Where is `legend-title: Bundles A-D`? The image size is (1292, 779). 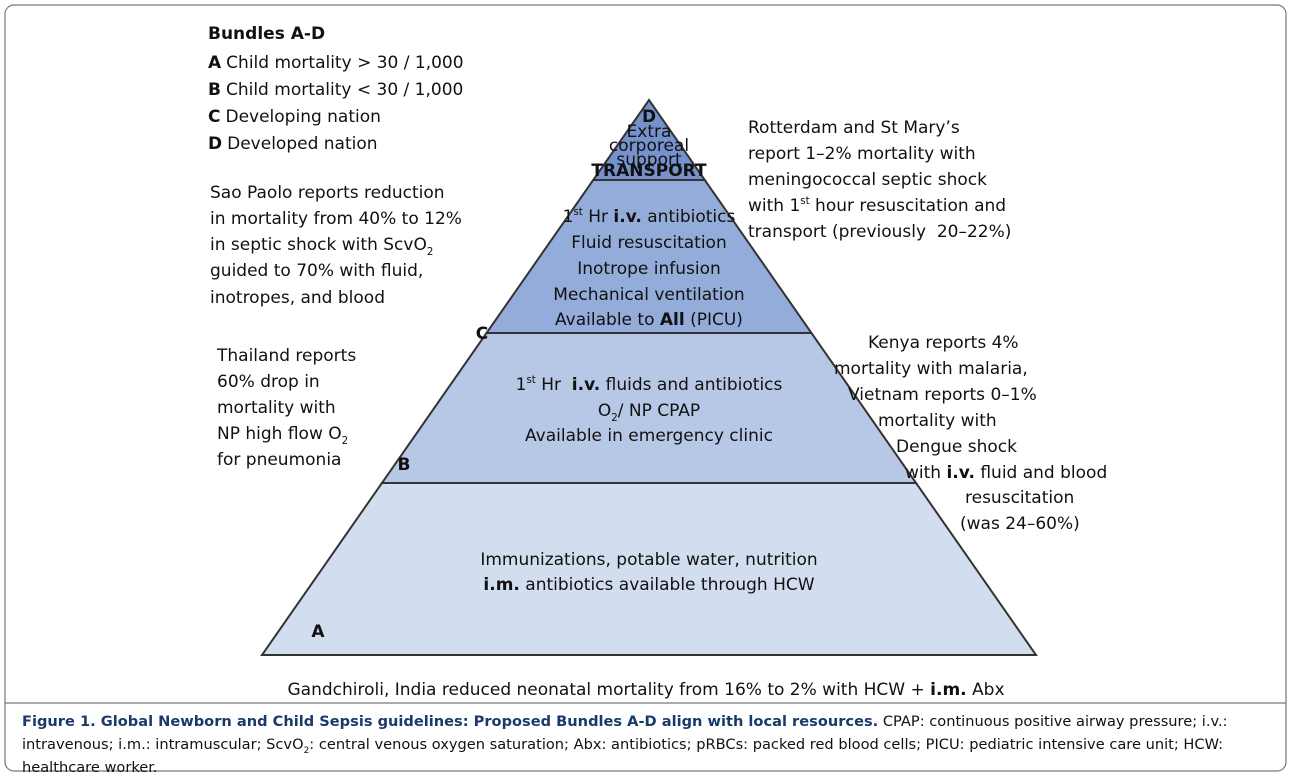 legend-title: Bundles A-D is located at coordinates (266, 34).